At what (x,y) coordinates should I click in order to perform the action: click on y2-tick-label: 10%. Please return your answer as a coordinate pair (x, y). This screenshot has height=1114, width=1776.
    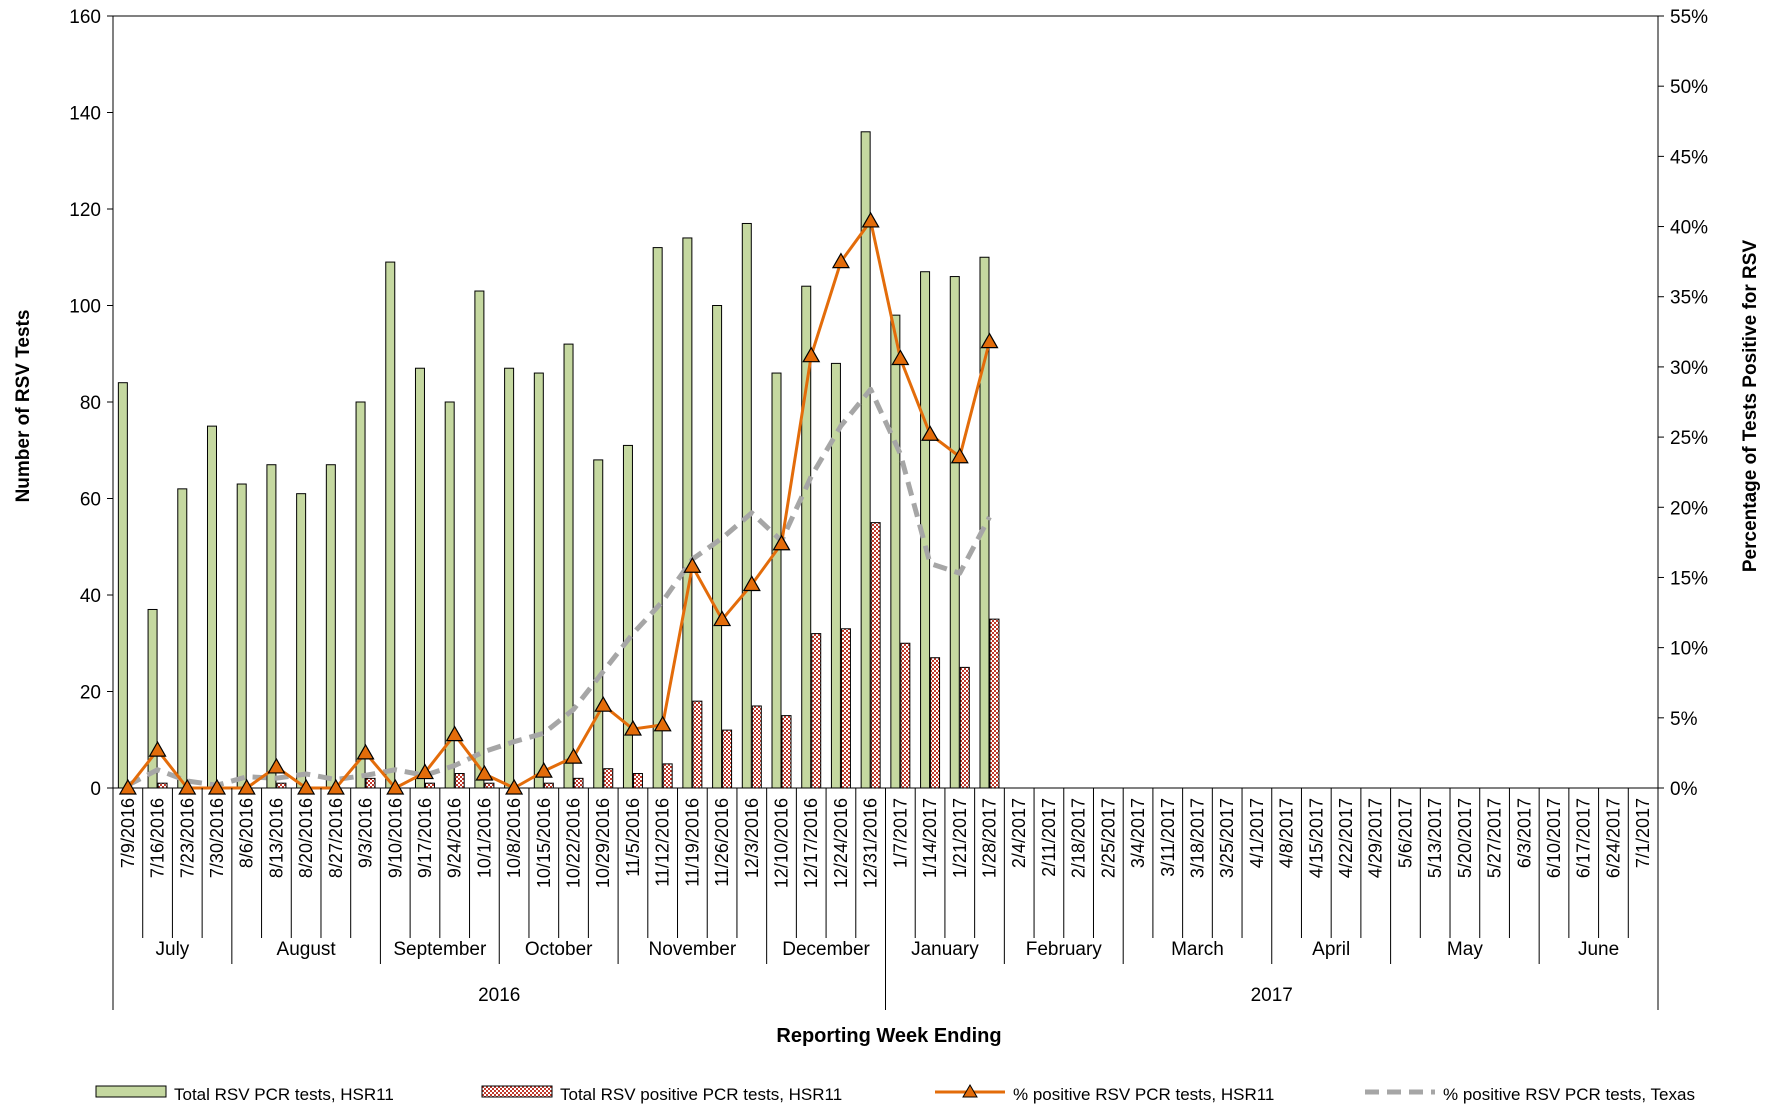
    Looking at the image, I should click on (1689, 649).